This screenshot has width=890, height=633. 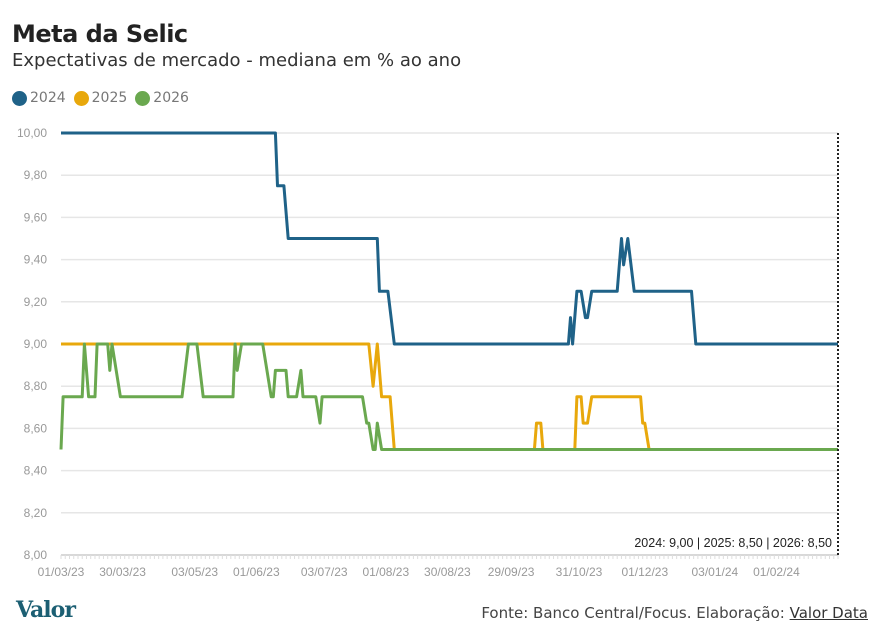 What do you see at coordinates (828, 613) in the screenshot?
I see `valor-data-link: Valor Data` at bounding box center [828, 613].